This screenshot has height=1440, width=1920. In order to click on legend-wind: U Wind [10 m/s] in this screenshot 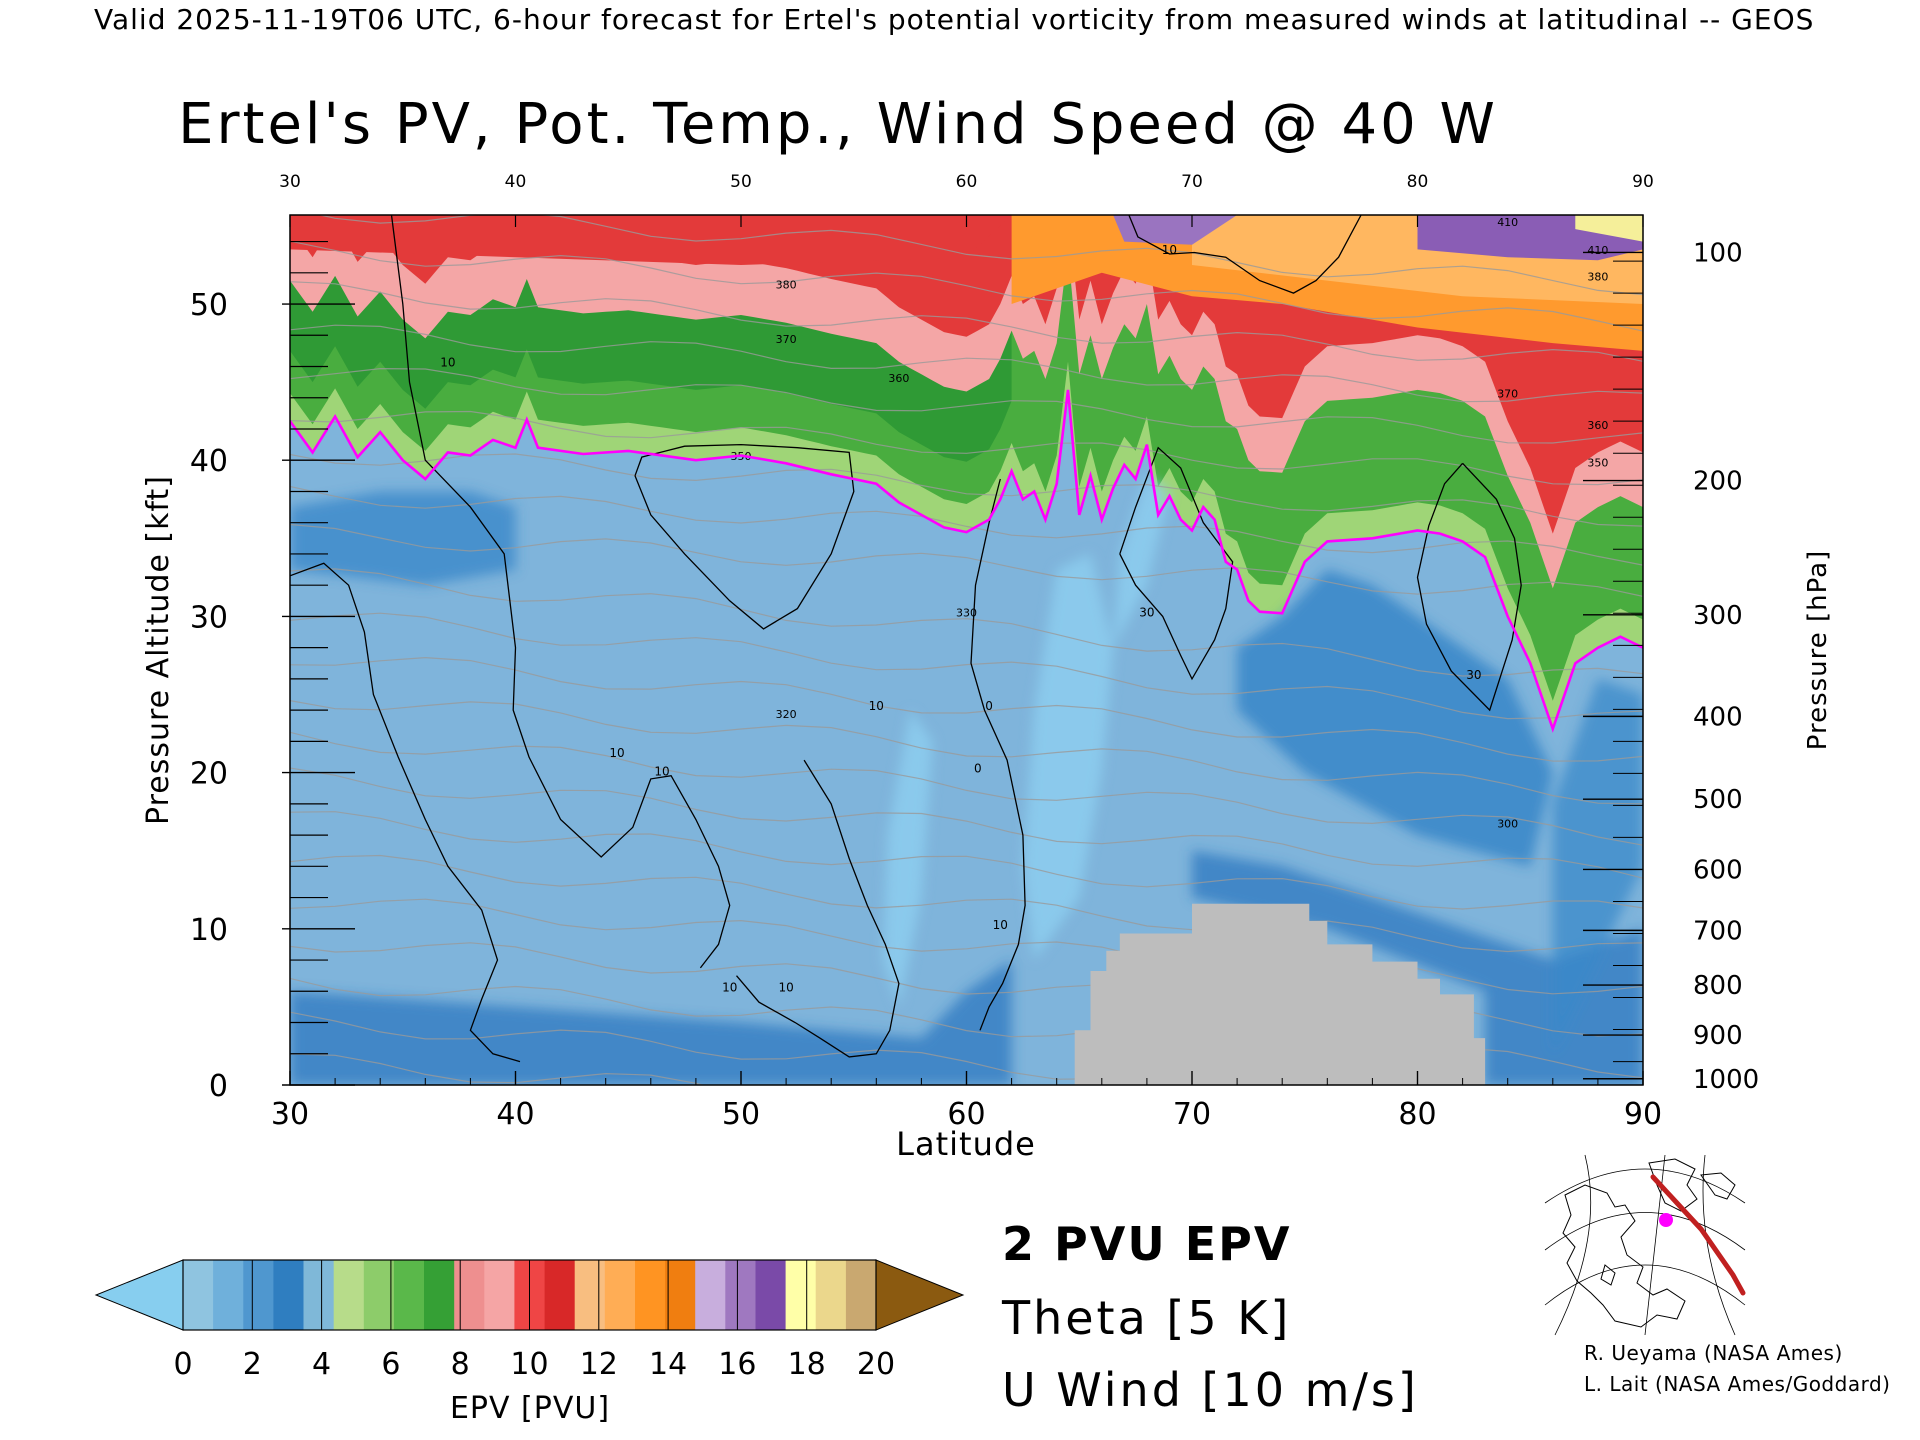, I will do `click(1210, 1390)`.